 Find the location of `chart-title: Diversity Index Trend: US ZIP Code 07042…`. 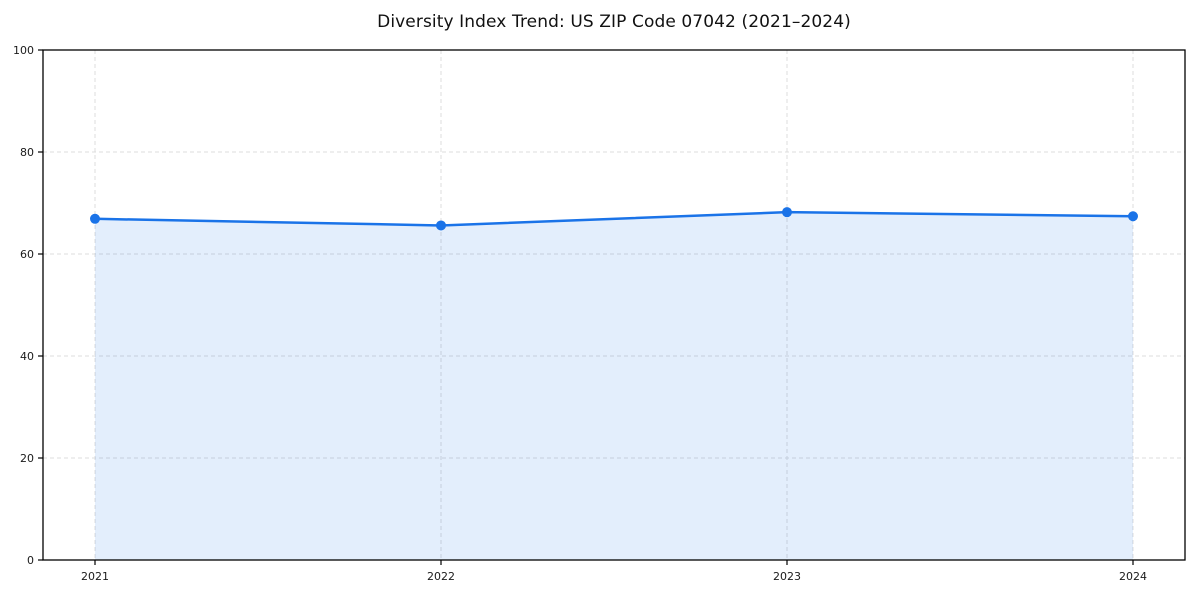

chart-title: Diversity Index Trend: US ZIP Code 07042… is located at coordinates (614, 22).